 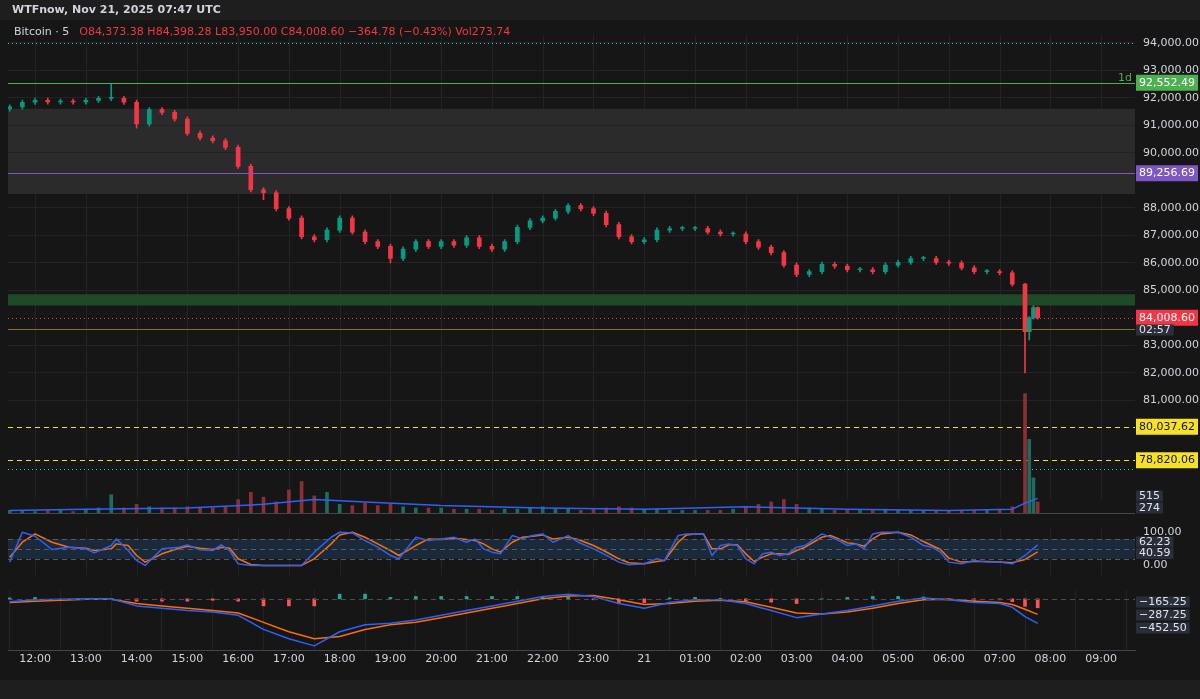 I want to click on x-tick-label: 04:00, so click(x=847, y=659).